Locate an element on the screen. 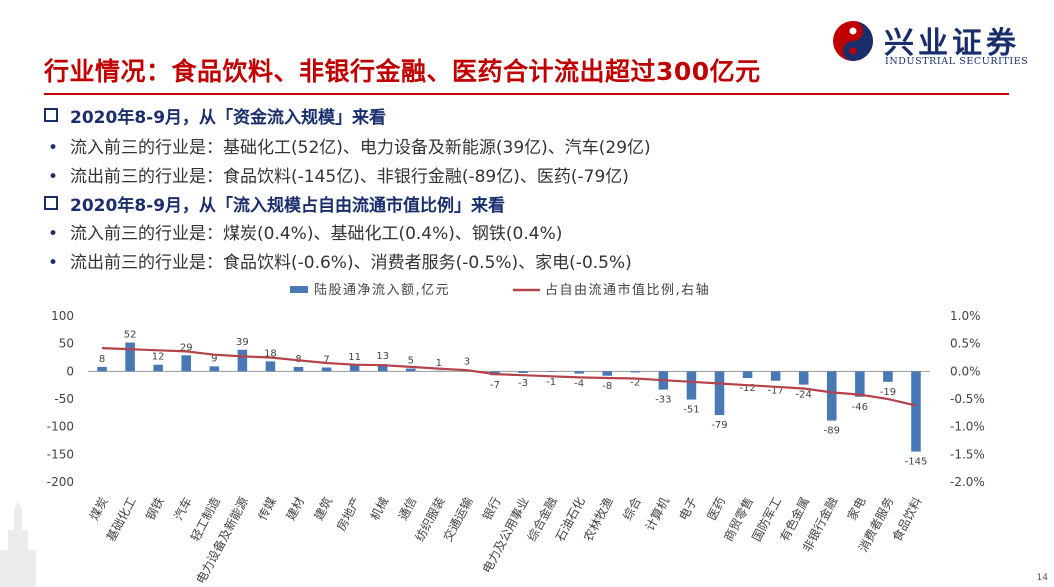 The height and width of the screenshot is (587, 1054). left-axis-tick-label: -50 is located at coordinates (64, 399).